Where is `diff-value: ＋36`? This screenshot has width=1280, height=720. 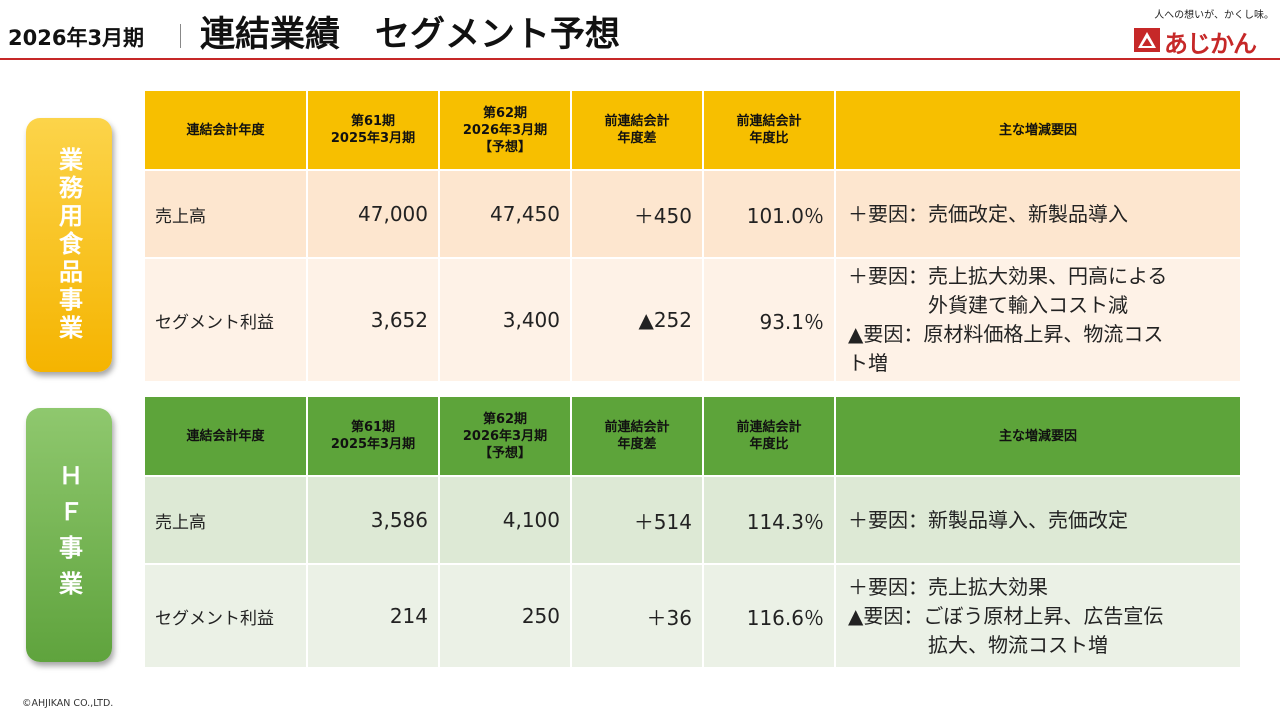
diff-value: ＋36 is located at coordinates (638, 617).